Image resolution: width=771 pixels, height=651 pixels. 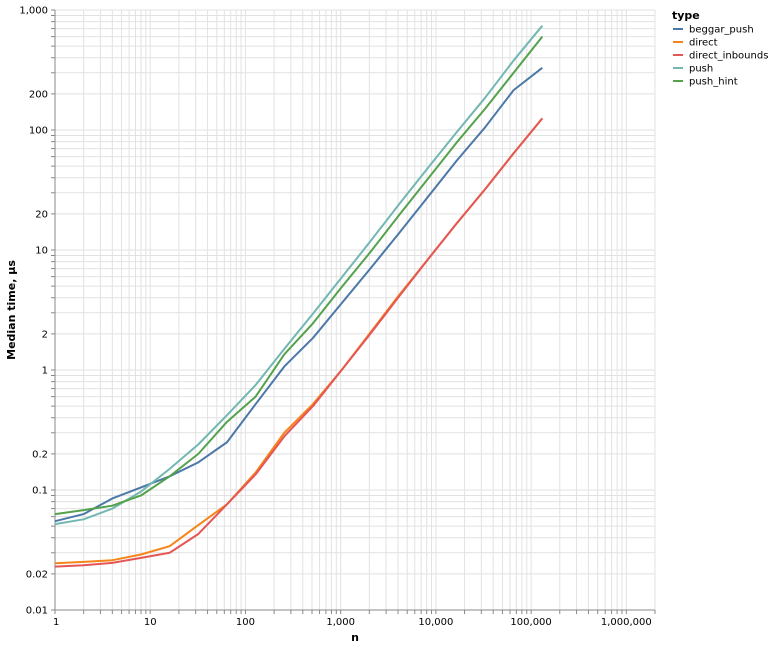 What do you see at coordinates (11, 310) in the screenshot?
I see `y-axis-title: Median time, µs` at bounding box center [11, 310].